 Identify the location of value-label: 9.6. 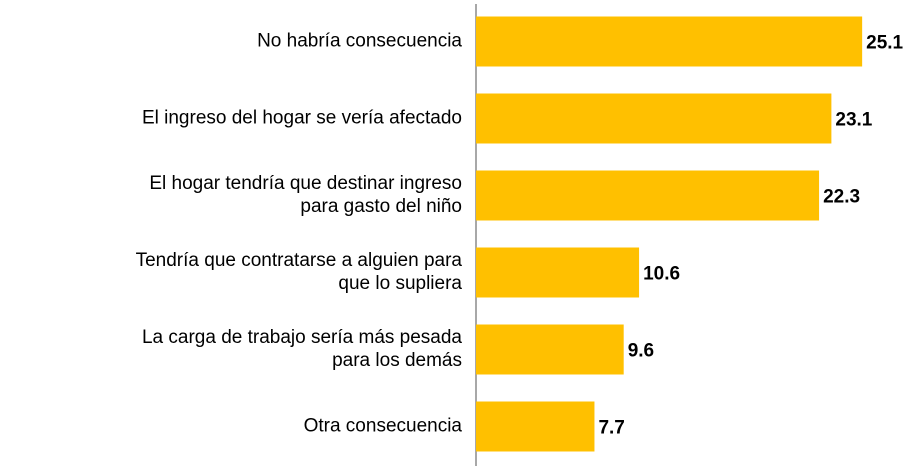
(641, 351).